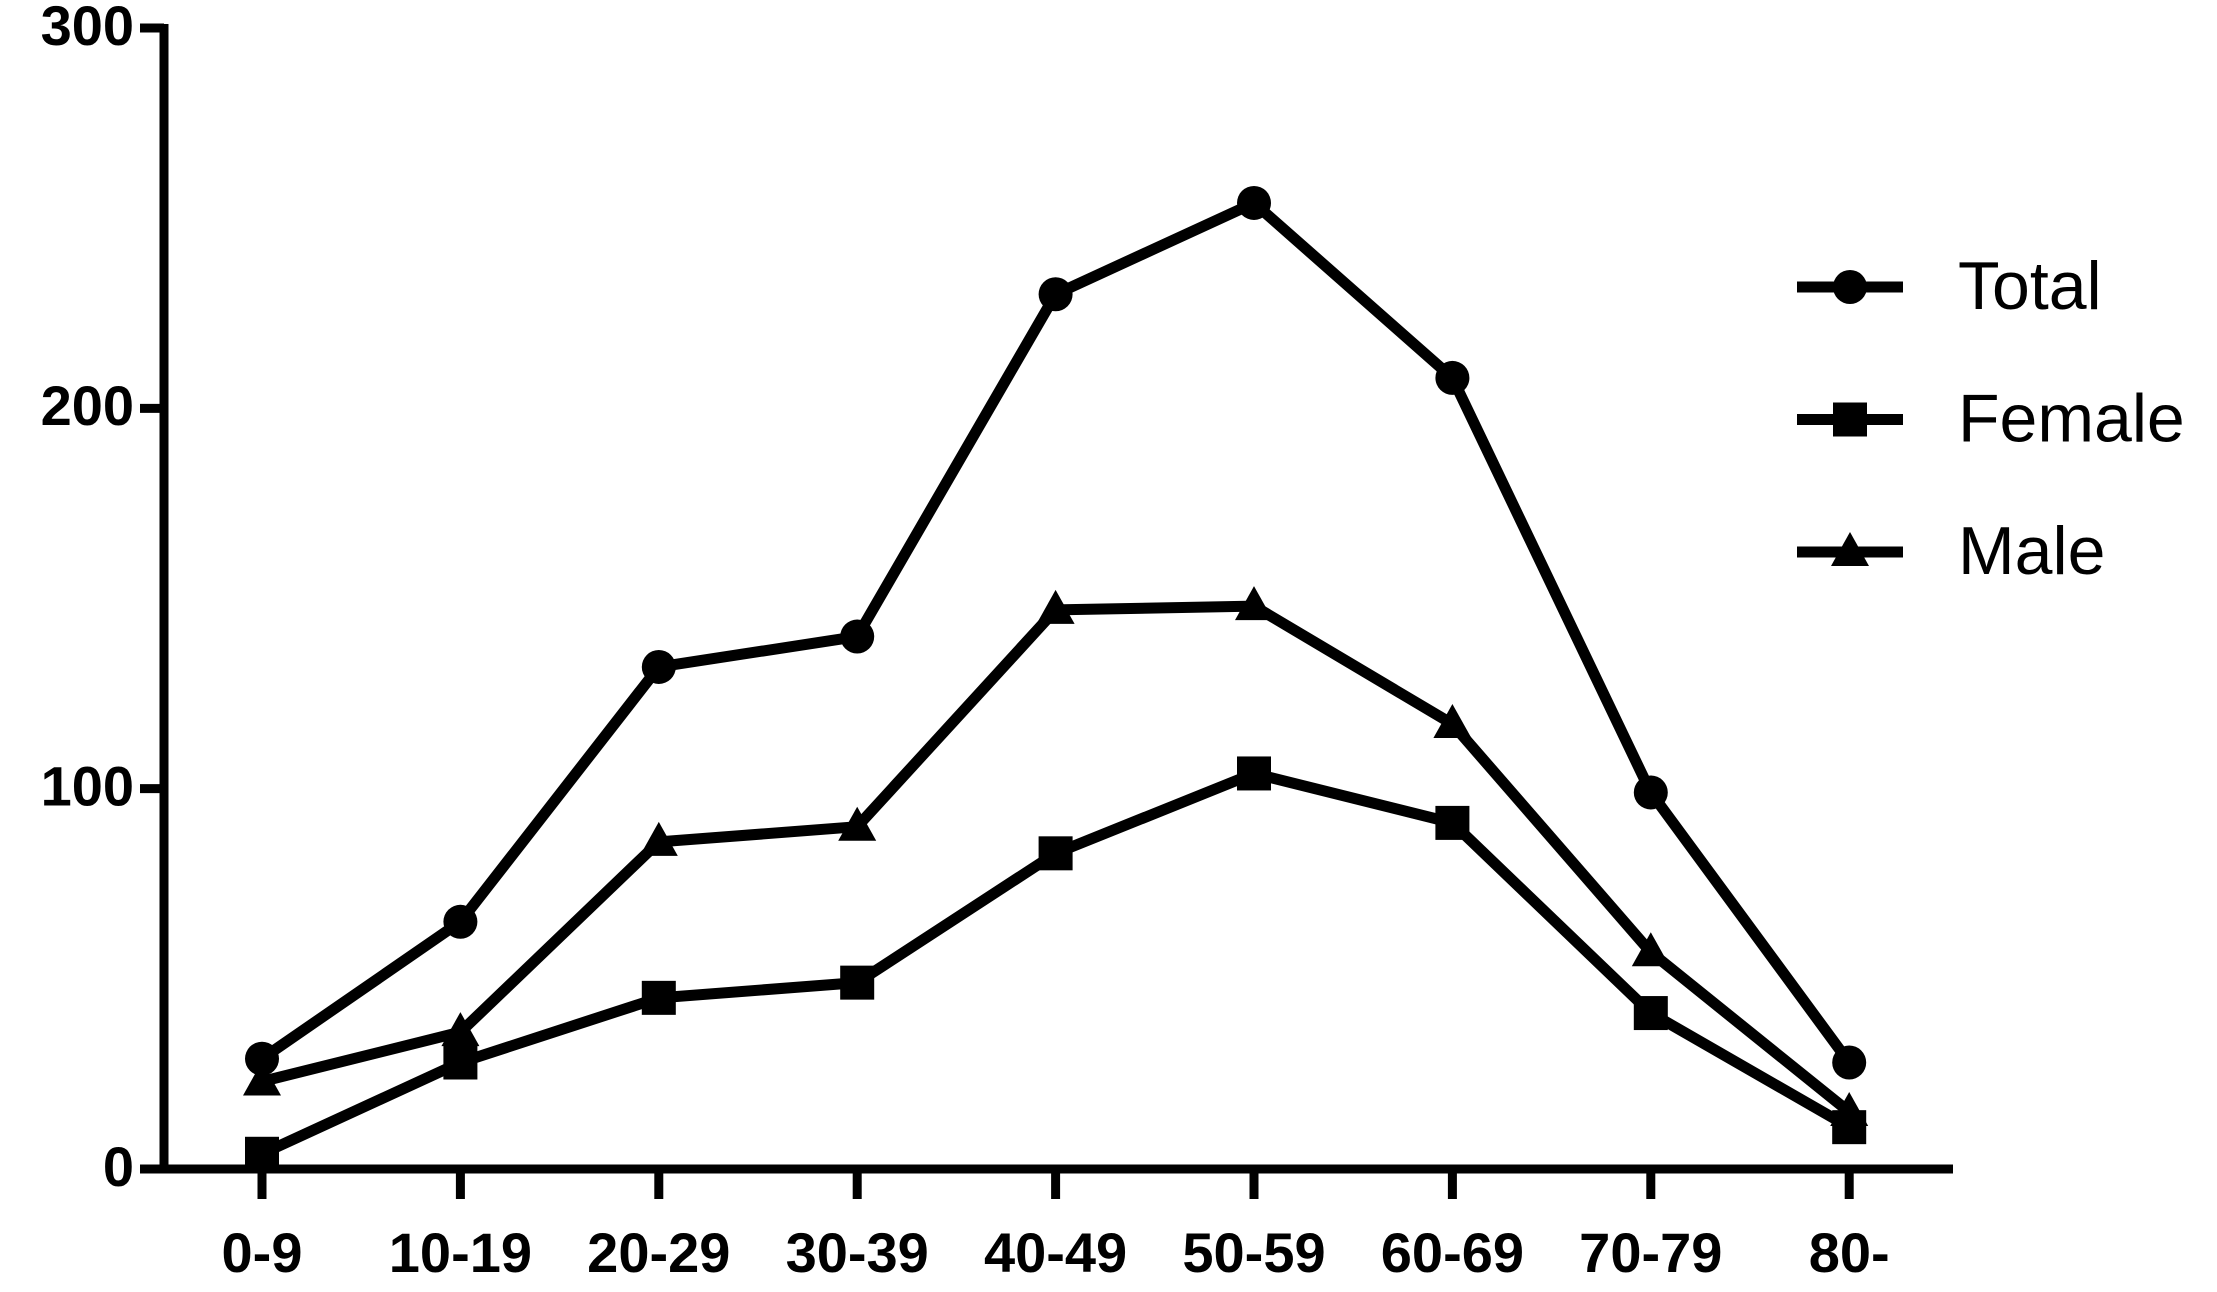 The image size is (2217, 1292). Describe the element at coordinates (857, 1252) in the screenshot. I see `x-tick-label: 30-39` at that location.